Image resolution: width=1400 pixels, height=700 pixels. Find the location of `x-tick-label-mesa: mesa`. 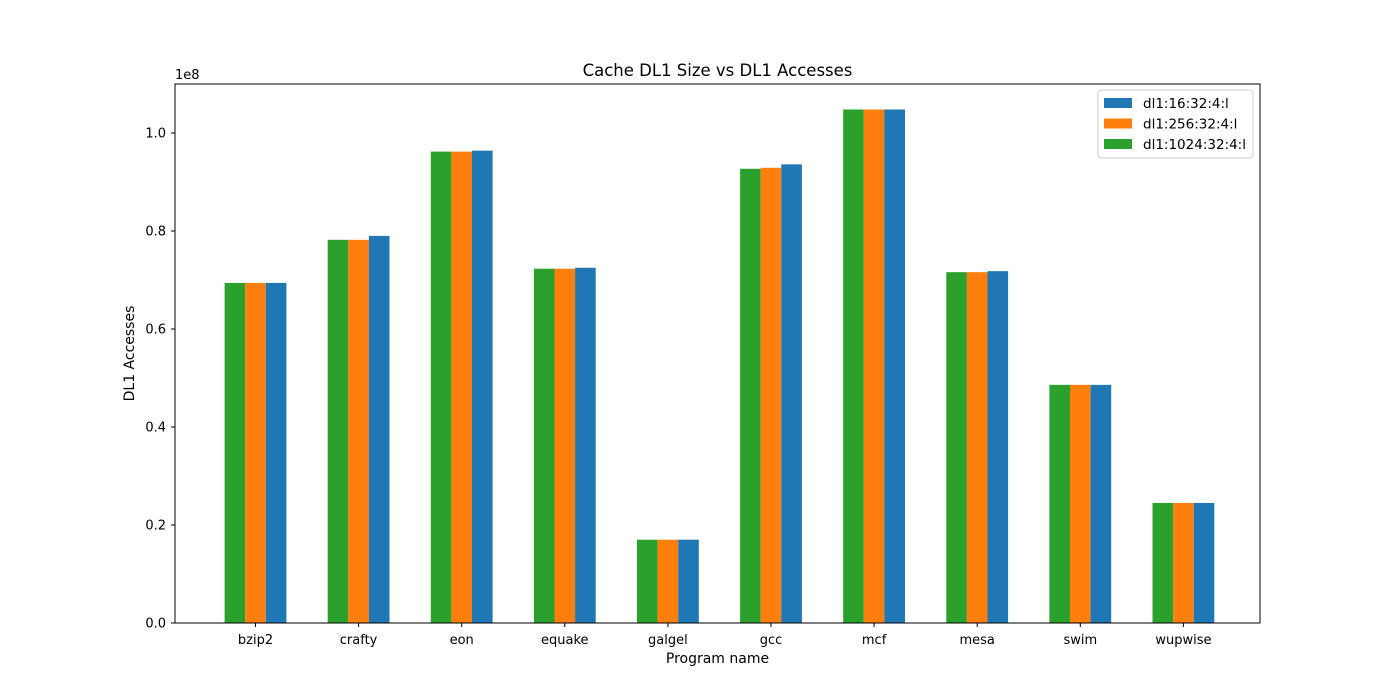

x-tick-label-mesa: mesa is located at coordinates (976, 640).